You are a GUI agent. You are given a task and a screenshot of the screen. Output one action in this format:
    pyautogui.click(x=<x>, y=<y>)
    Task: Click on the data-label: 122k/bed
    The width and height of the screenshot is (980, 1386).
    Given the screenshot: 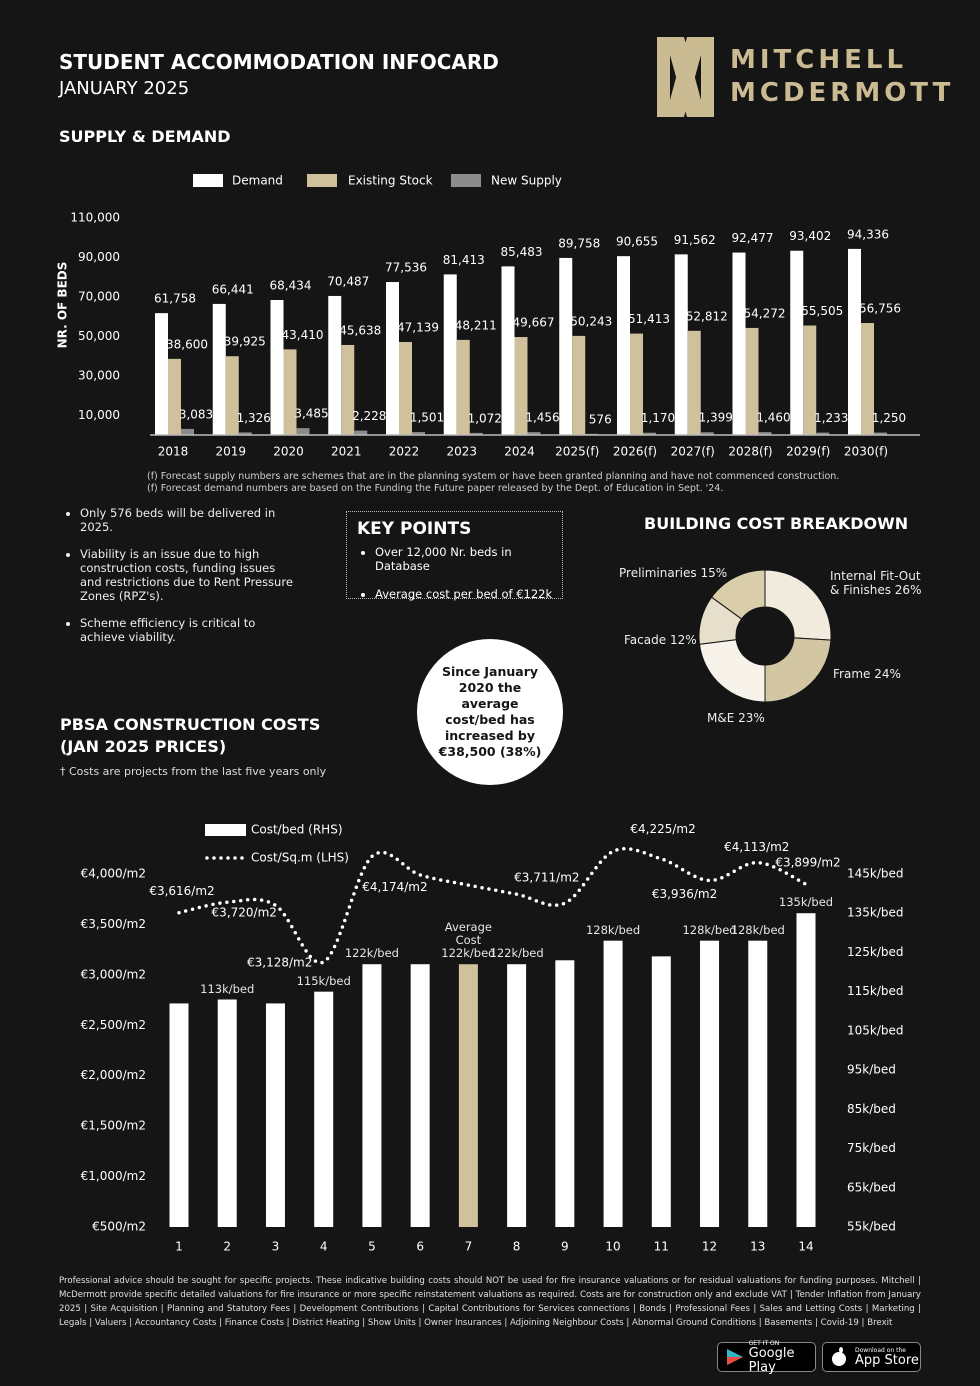 What is the action you would take?
    pyautogui.click(x=371, y=953)
    